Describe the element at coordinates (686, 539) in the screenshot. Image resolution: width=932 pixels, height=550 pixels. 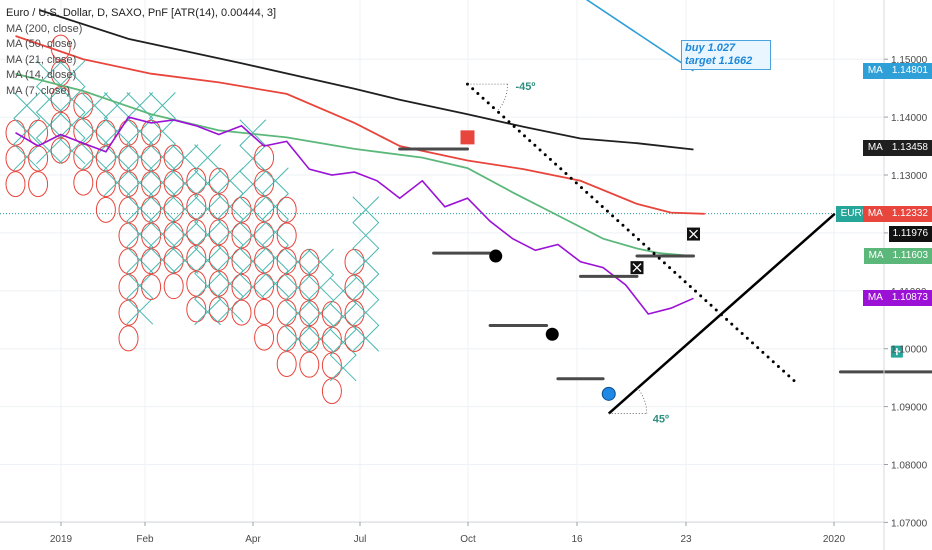
I see `x-tick-label: 23` at that location.